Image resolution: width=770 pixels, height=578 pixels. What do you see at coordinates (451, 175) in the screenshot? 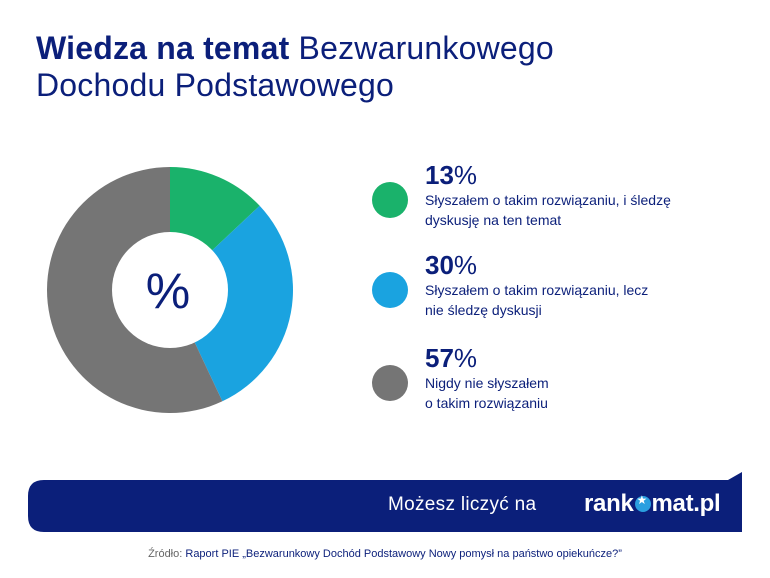
I see `legend-value: 13%` at bounding box center [451, 175].